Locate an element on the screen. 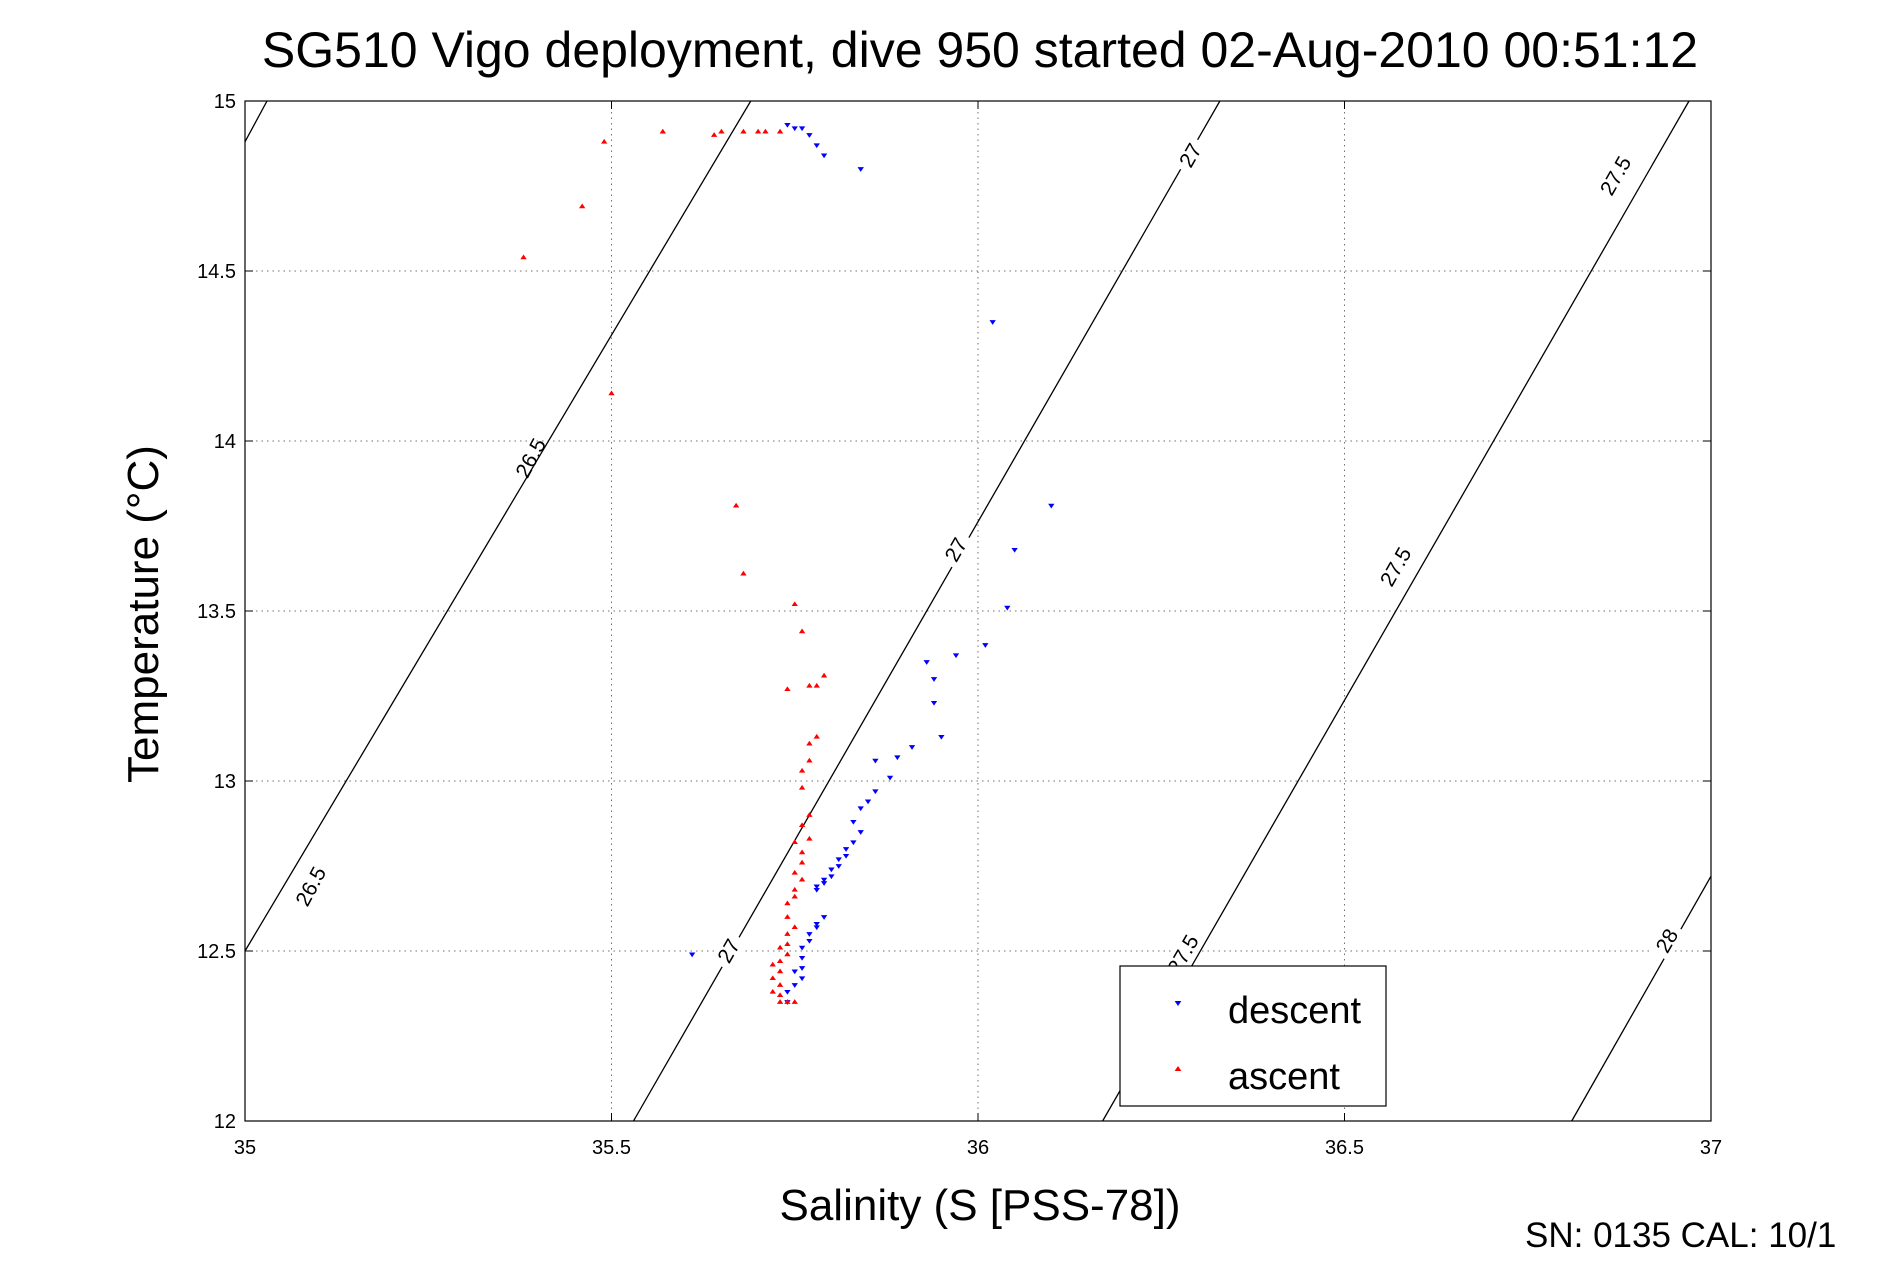  y-tick-label: 14 is located at coordinates (225, 442).